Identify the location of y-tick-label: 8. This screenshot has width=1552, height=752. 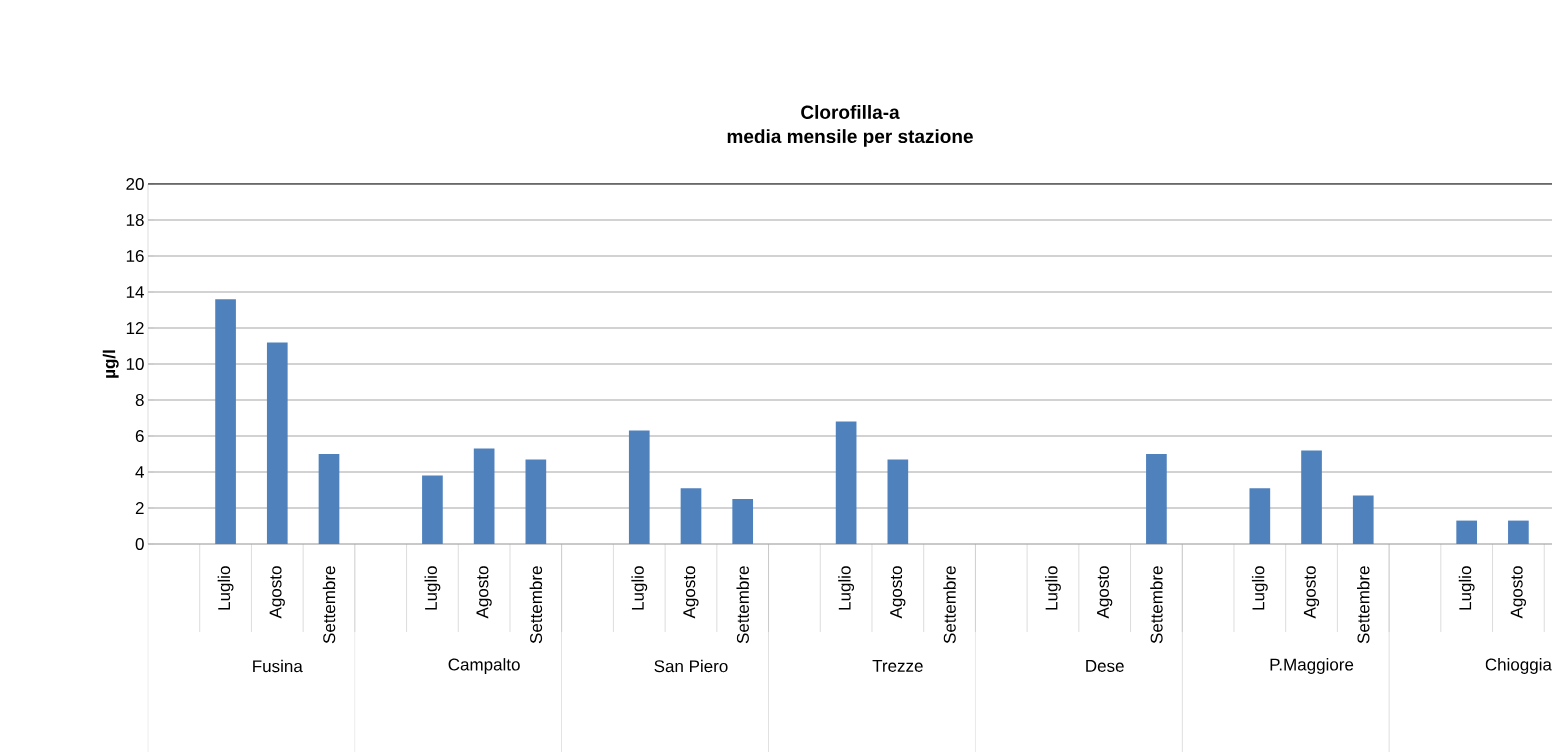
(139, 400).